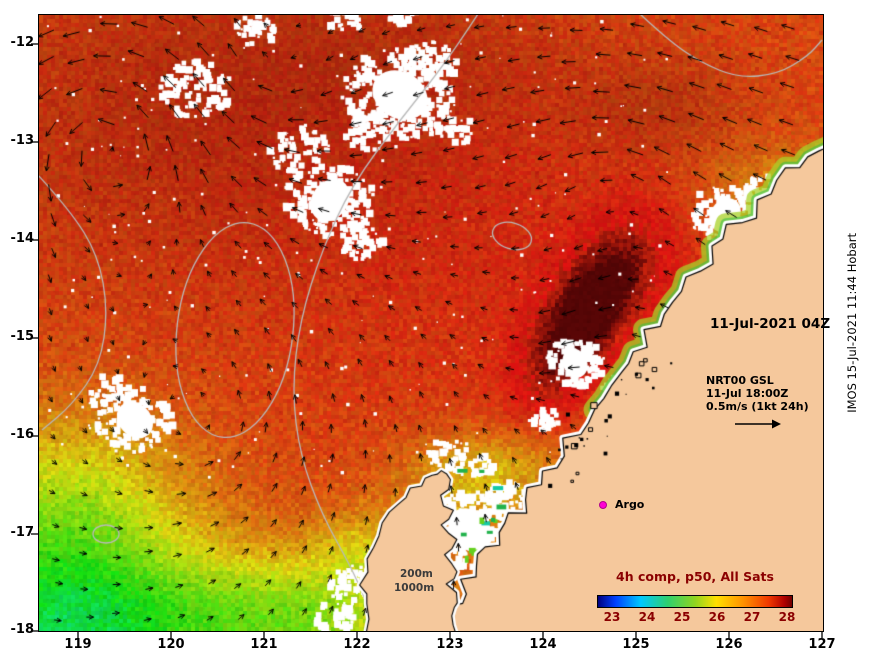  What do you see at coordinates (22, 42) in the screenshot?
I see `y-tick-label: -12` at bounding box center [22, 42].